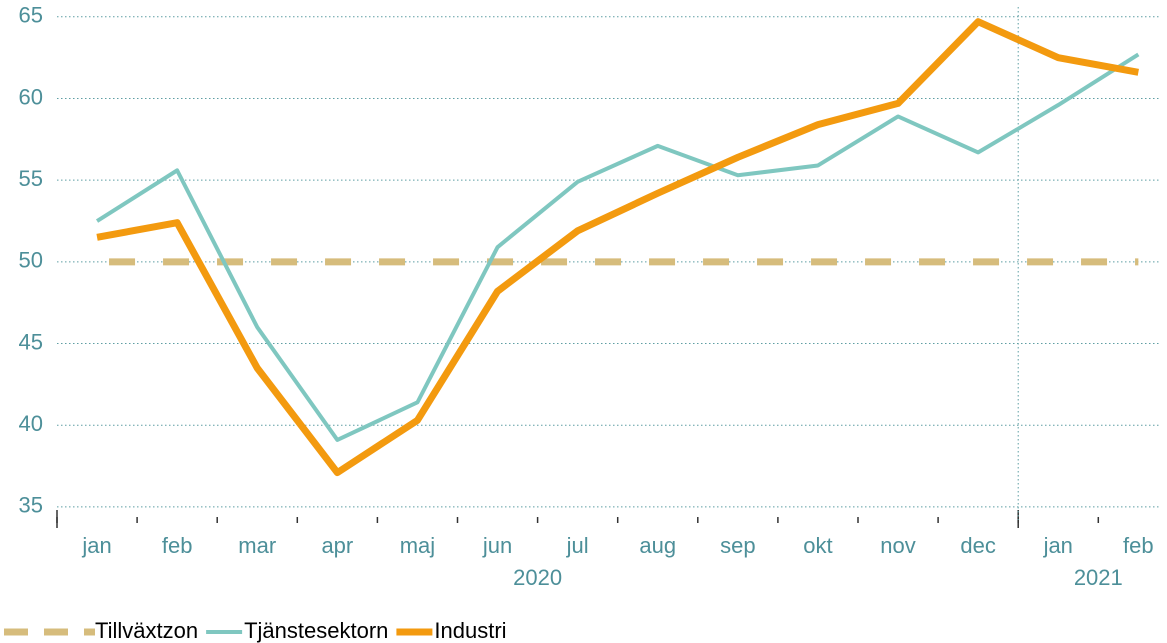 The height and width of the screenshot is (643, 1167). What do you see at coordinates (31, 260) in the screenshot?
I see `y-tick-label: 50` at bounding box center [31, 260].